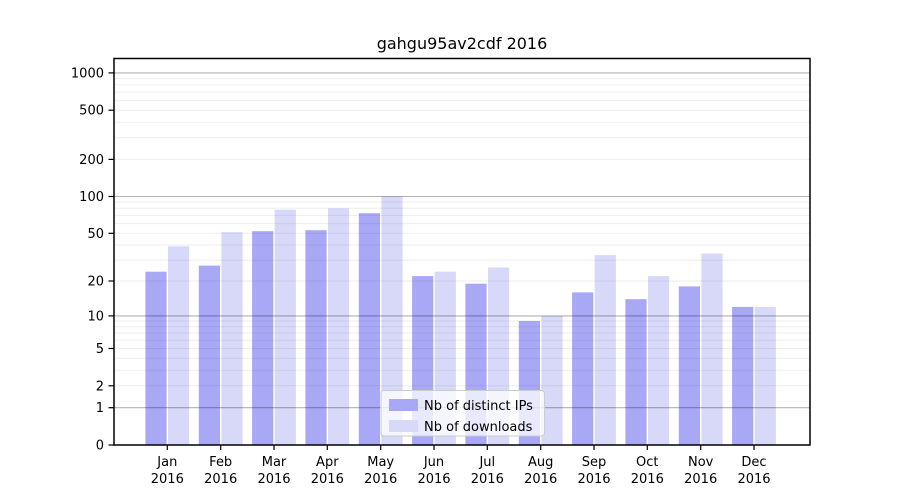 Image resolution: width=900 pixels, height=500 pixels. What do you see at coordinates (636, 372) in the screenshot?
I see `bar-distinct-ips-oct` at bounding box center [636, 372].